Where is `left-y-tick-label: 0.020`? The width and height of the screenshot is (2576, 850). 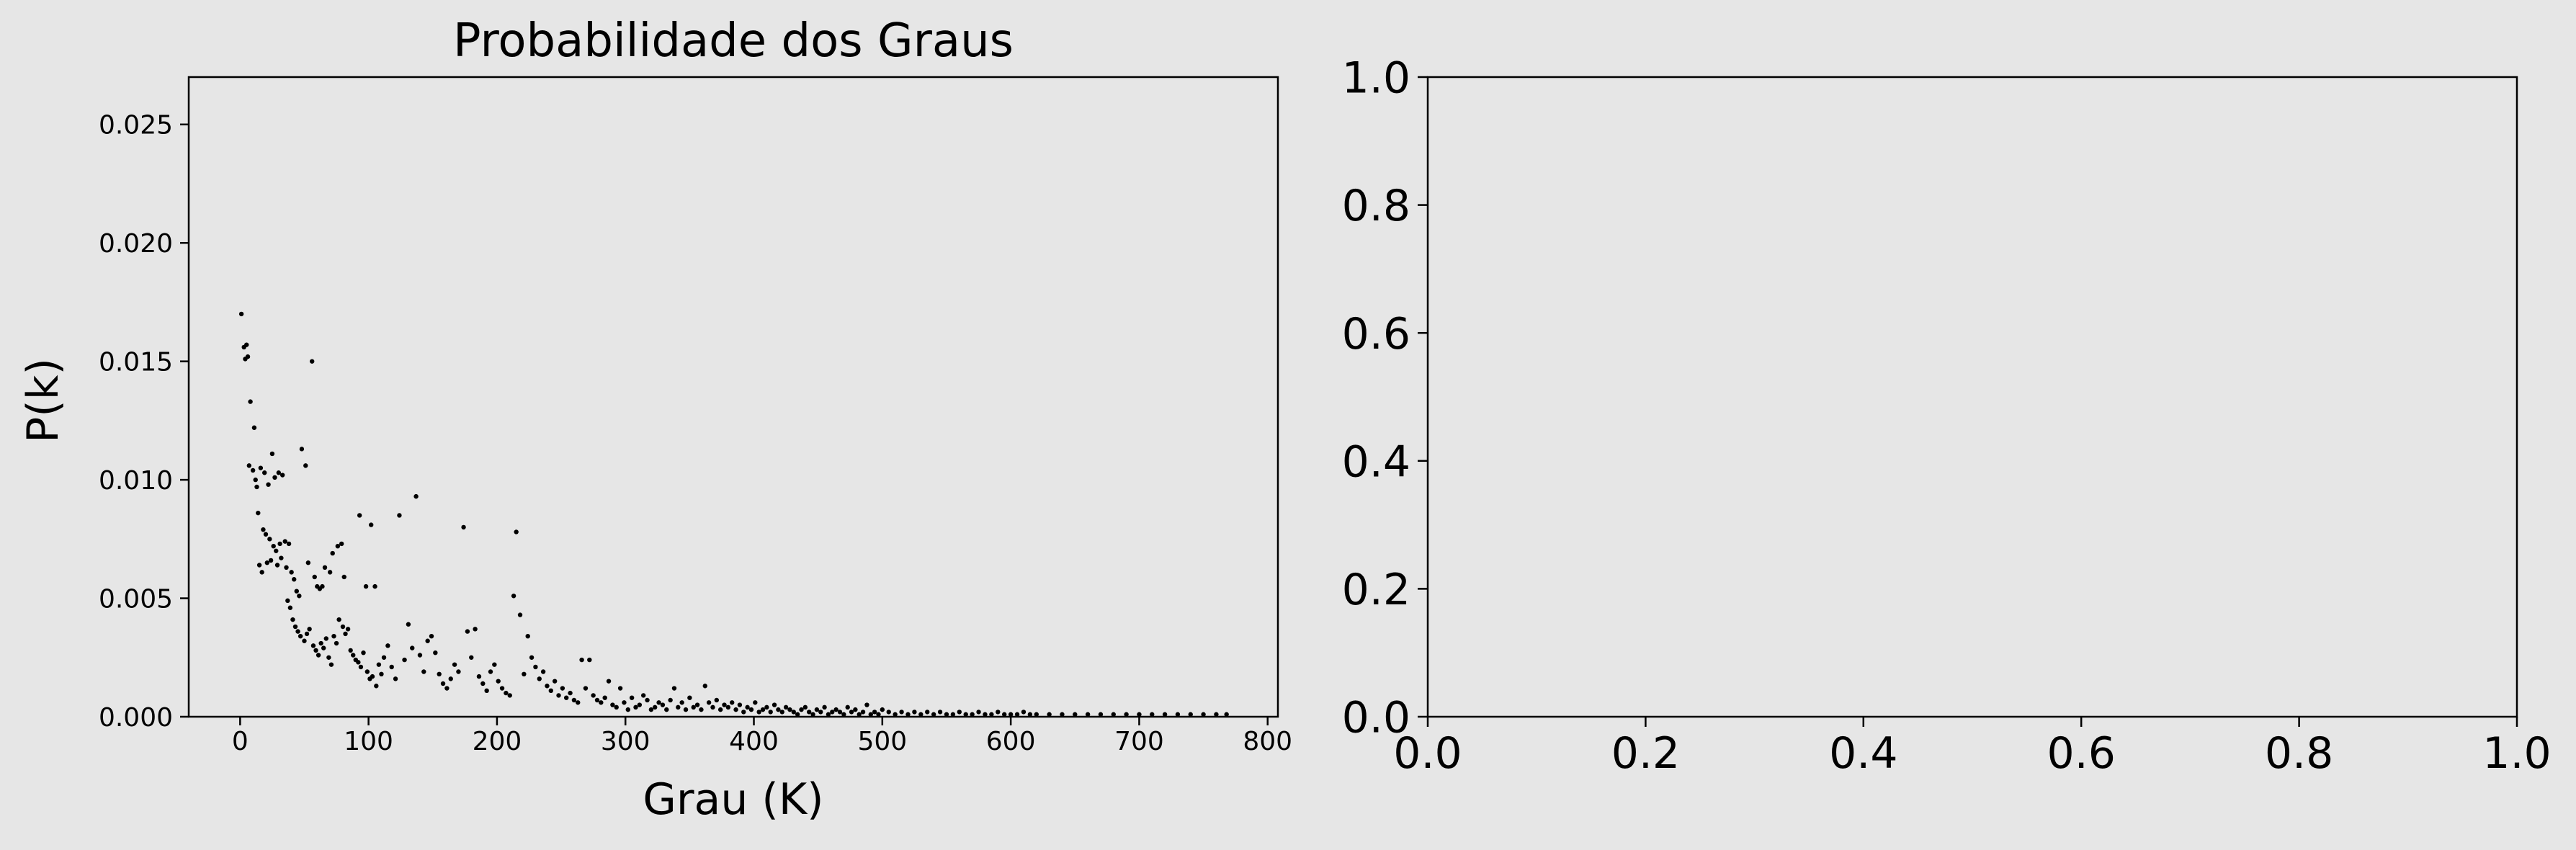 left-y-tick-label: 0.020 is located at coordinates (136, 244).